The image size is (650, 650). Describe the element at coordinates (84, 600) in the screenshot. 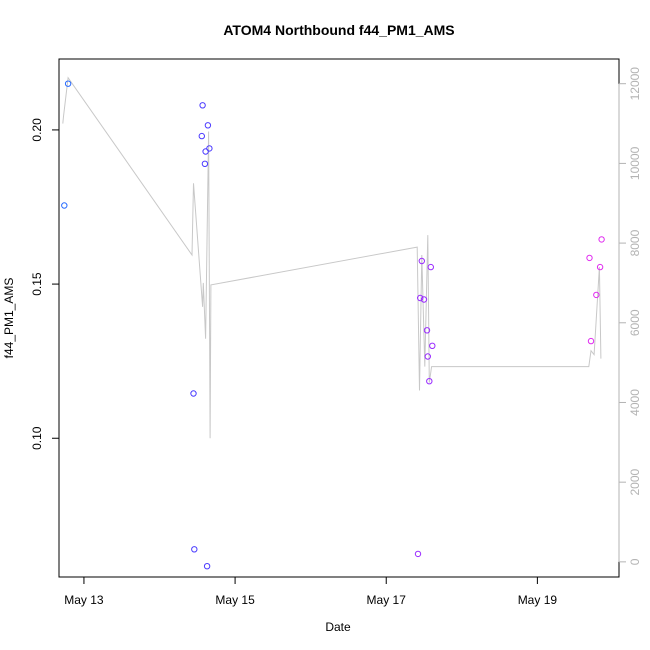

I see `x-tick-label-0: May 13` at that location.